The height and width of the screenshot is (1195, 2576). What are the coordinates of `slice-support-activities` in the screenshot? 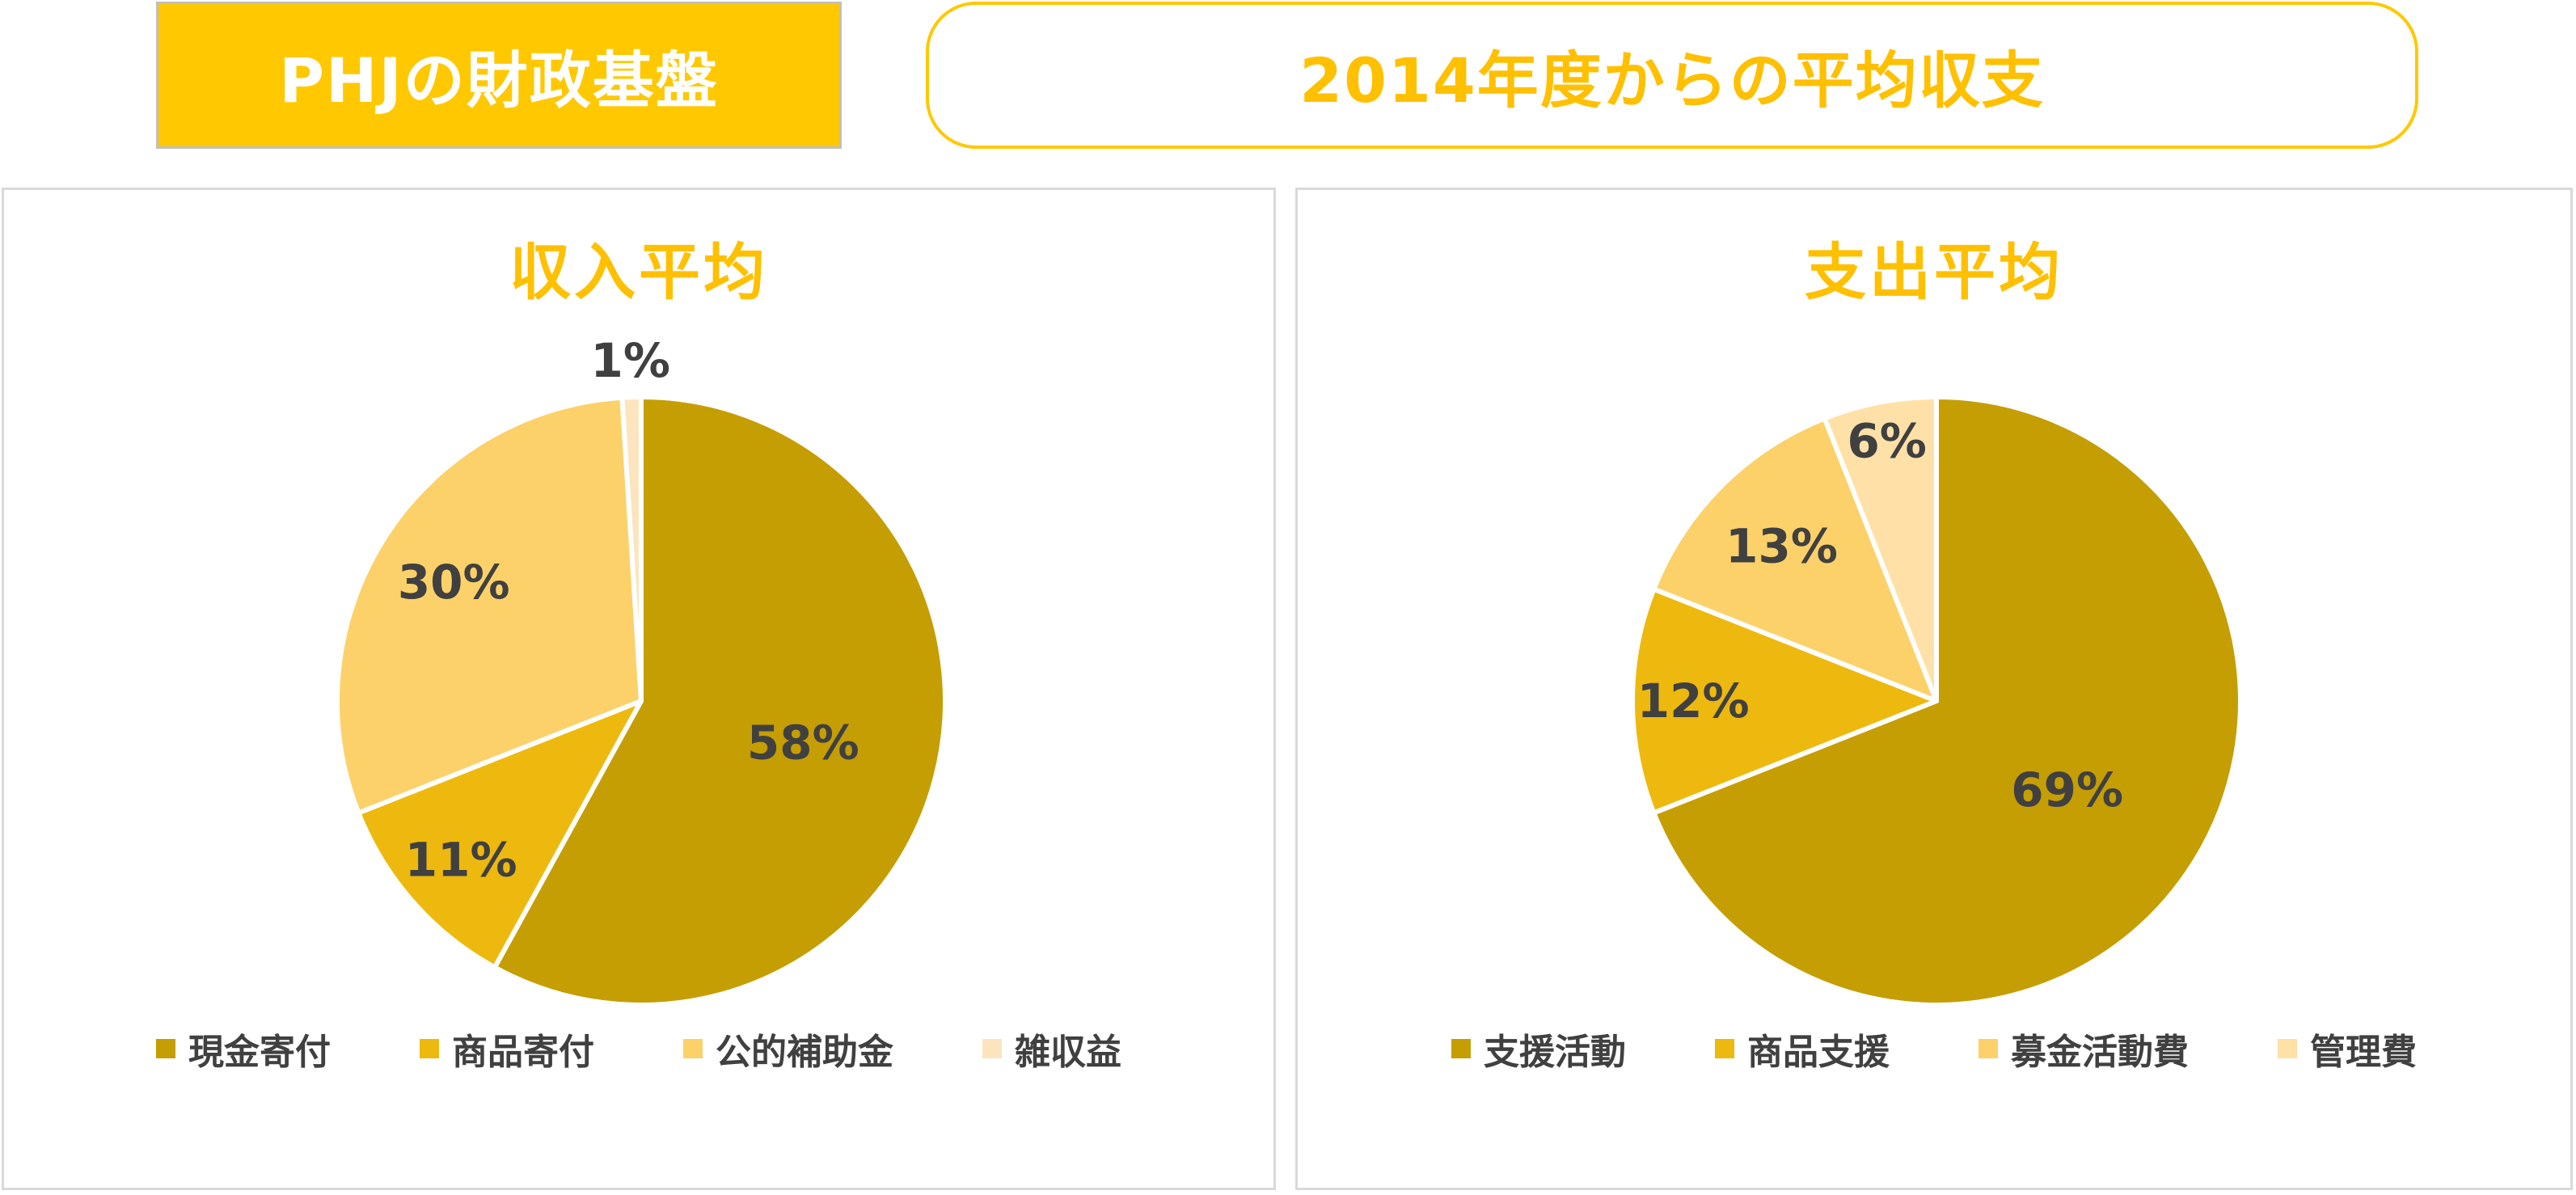 It's located at (1947, 701).